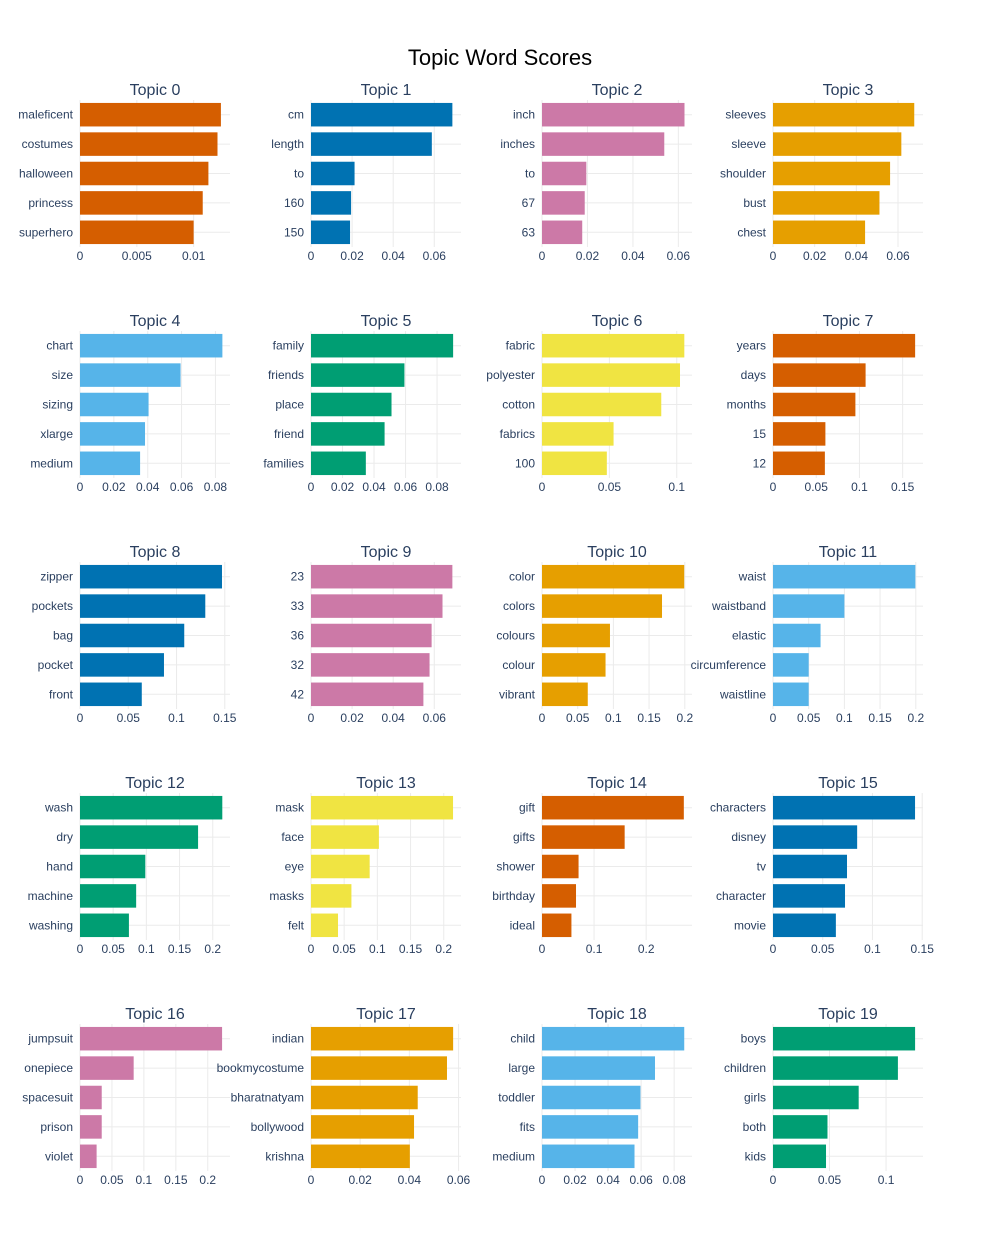  Describe the element at coordinates (608, 1180) in the screenshot. I see `x-tick-label: 0.04` at that location.